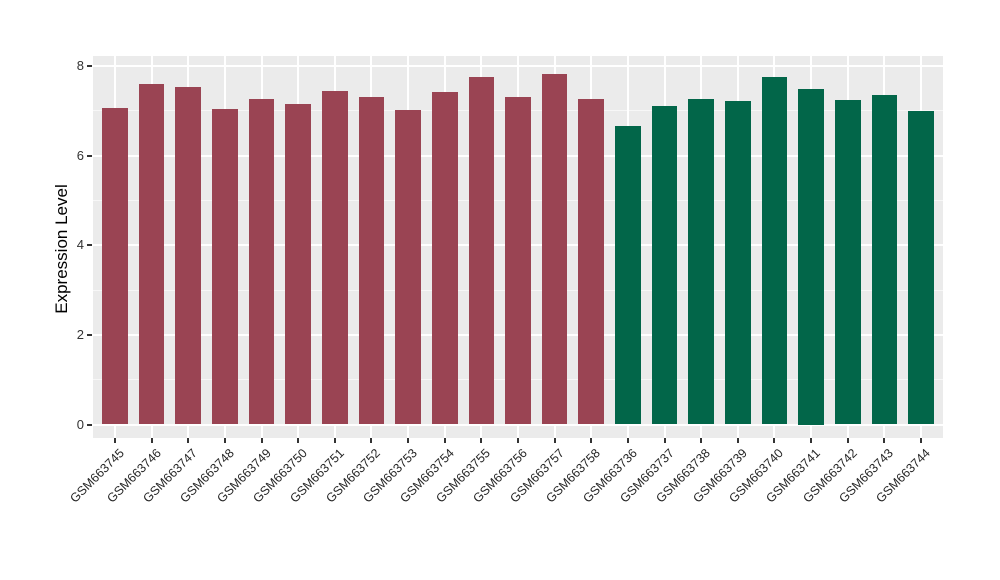 The height and width of the screenshot is (580, 1000). What do you see at coordinates (80, 245) in the screenshot?
I see `y-tick-label: 4` at bounding box center [80, 245].